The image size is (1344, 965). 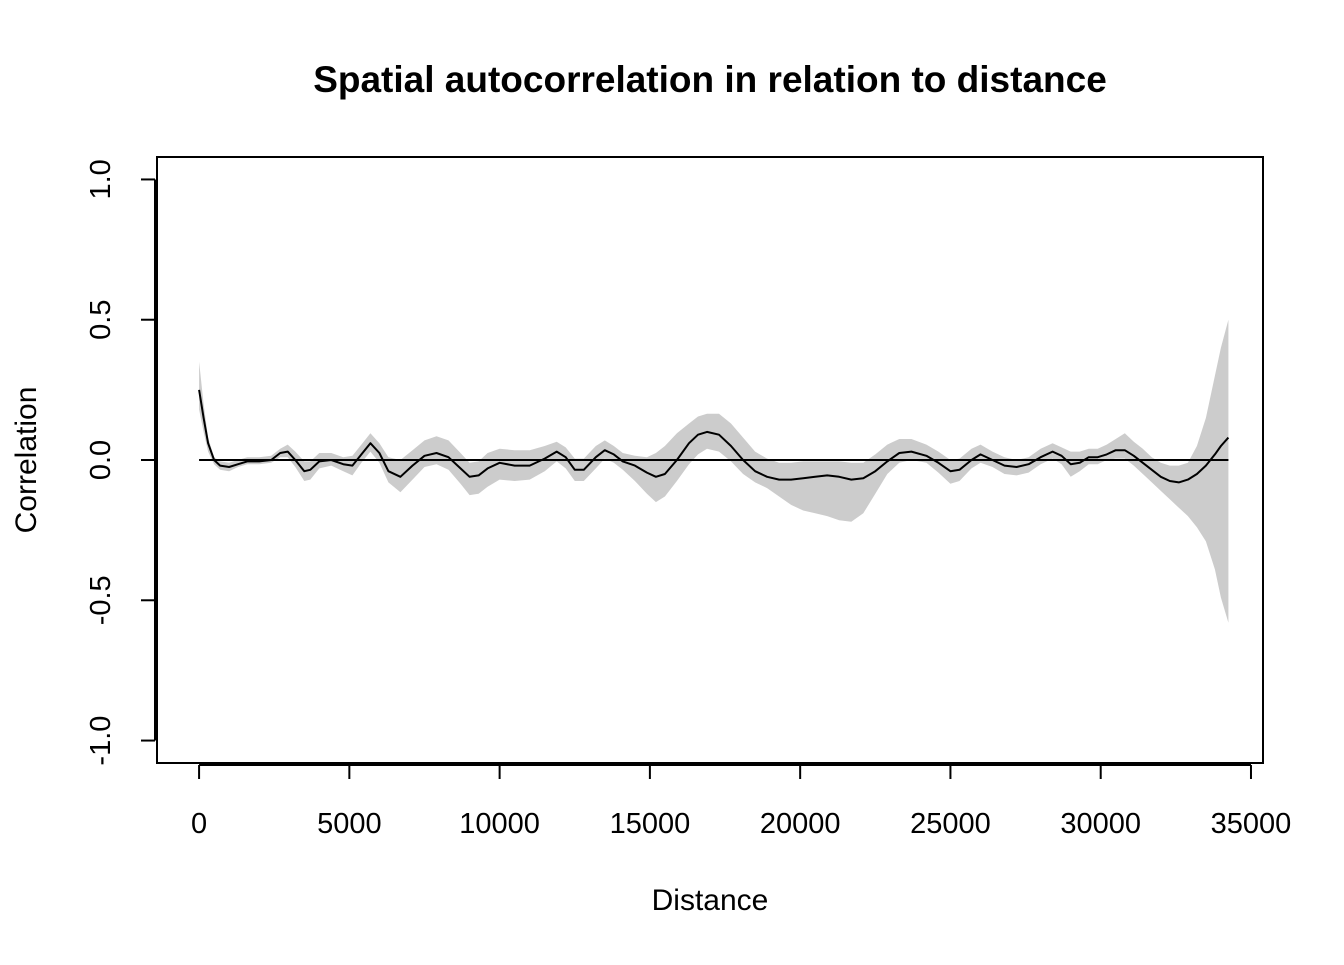 I want to click on y-tick-label: -1.0, so click(x=101, y=741).